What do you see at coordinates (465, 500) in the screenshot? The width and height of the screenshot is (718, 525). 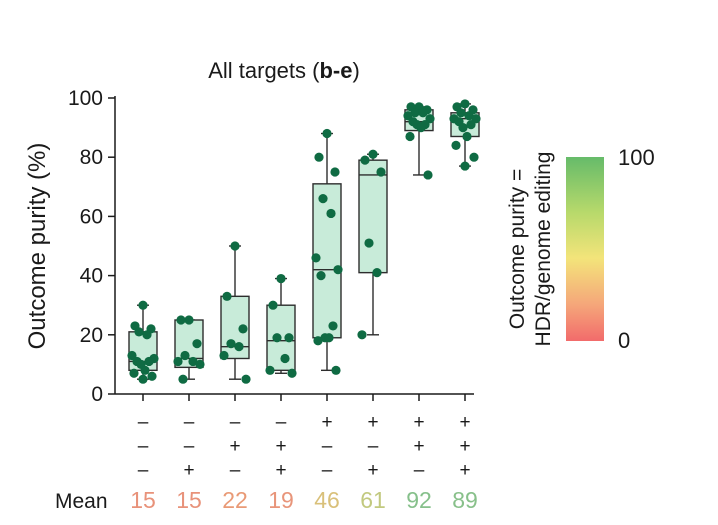 I see `mean-value: 89` at bounding box center [465, 500].